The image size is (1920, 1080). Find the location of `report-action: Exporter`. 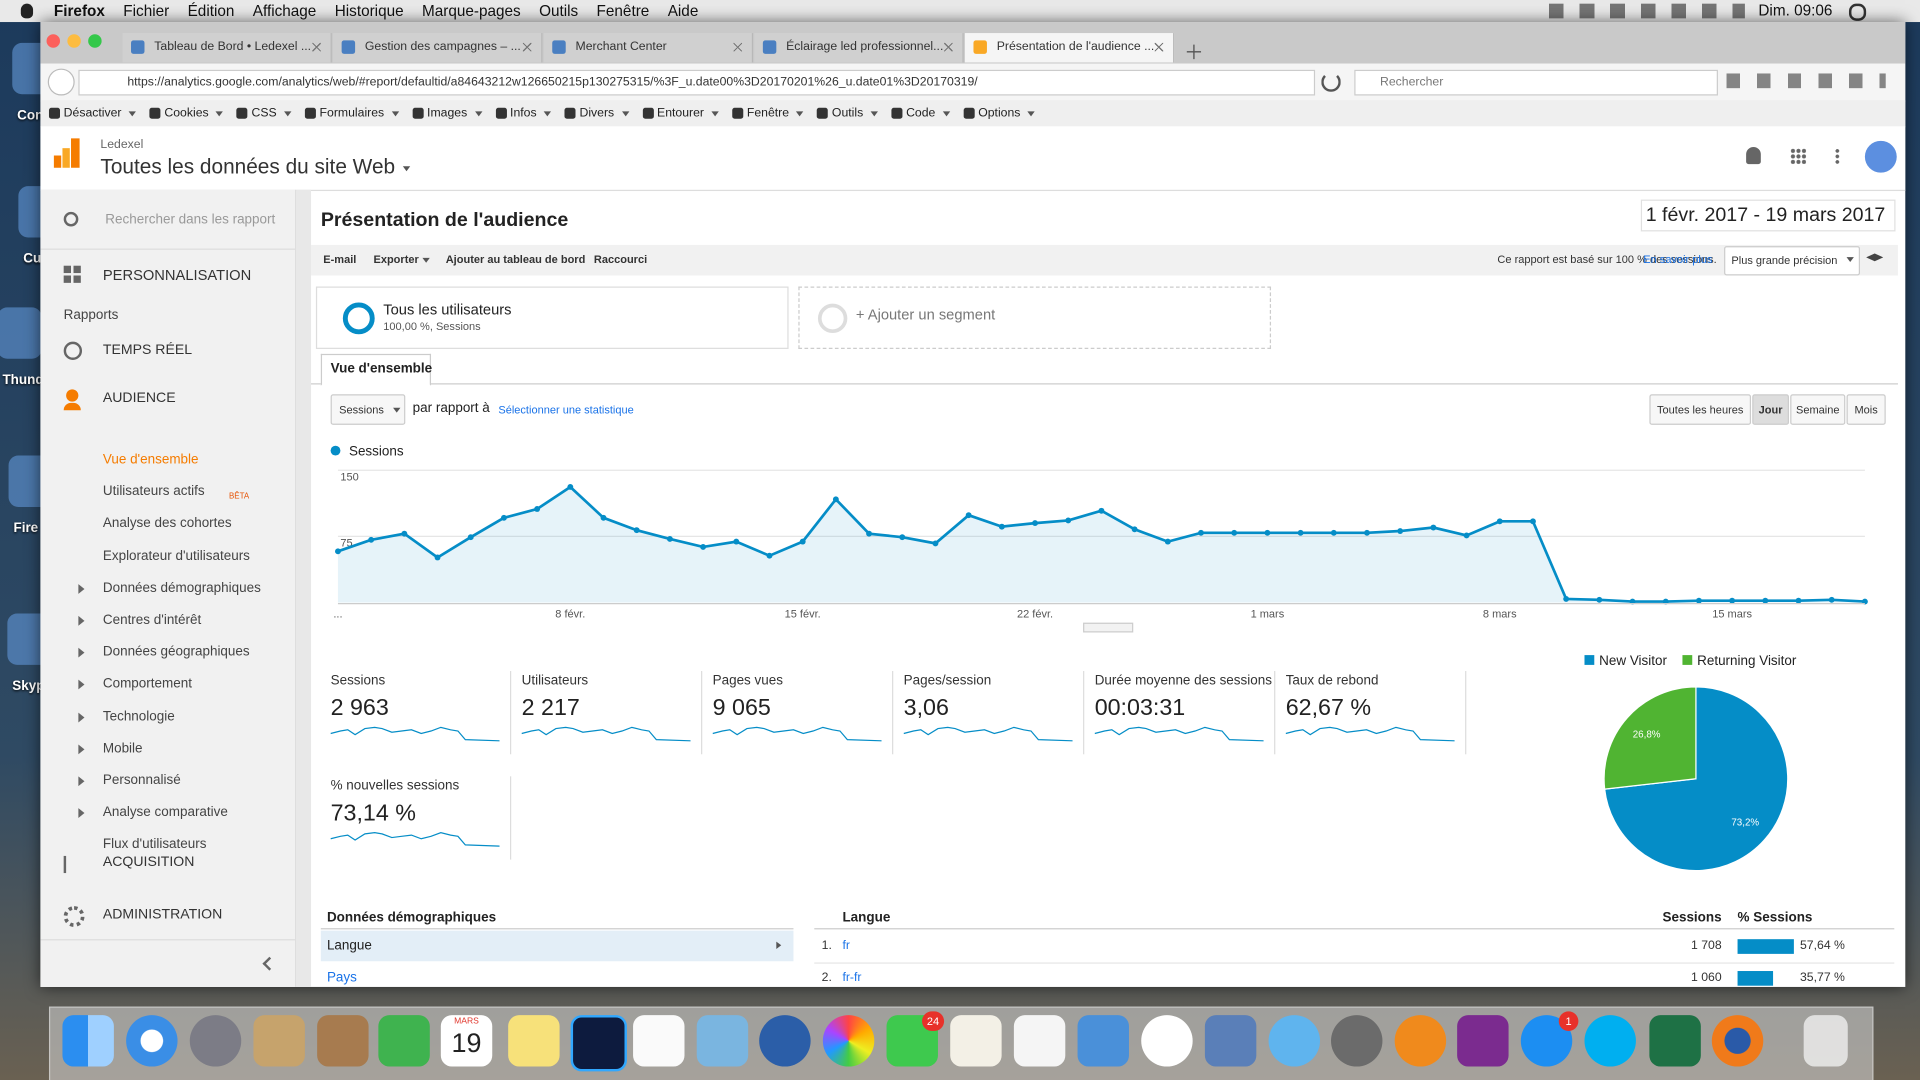

report-action: Exporter is located at coordinates (401, 259).